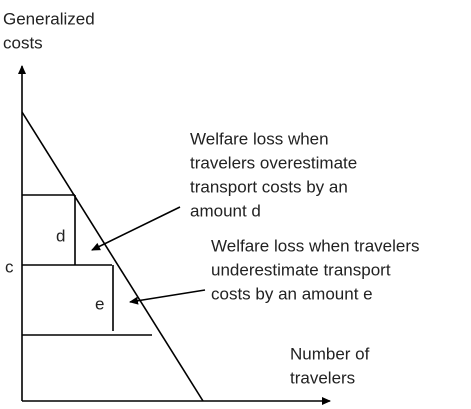 The height and width of the screenshot is (409, 471). I want to click on x-axis-label: travelers, so click(322, 377).